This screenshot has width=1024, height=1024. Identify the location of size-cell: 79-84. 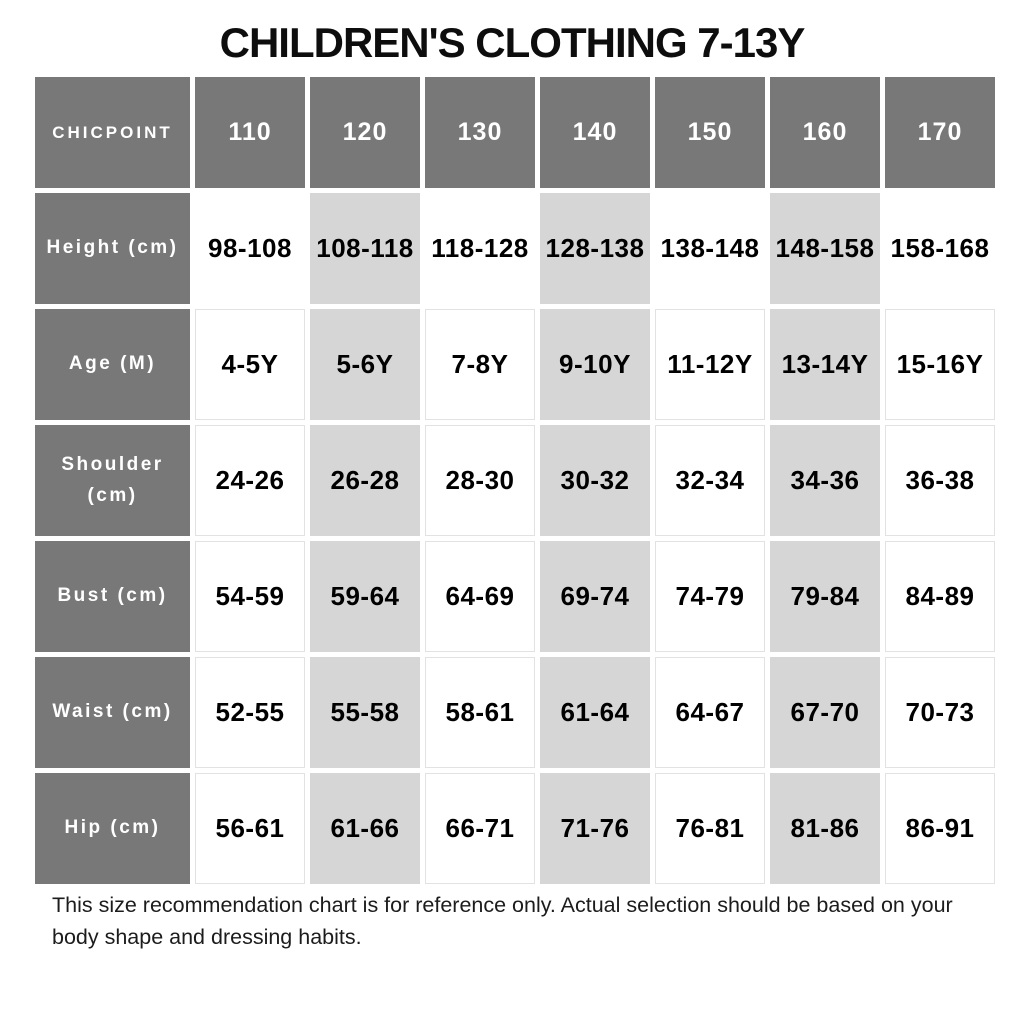
(825, 596).